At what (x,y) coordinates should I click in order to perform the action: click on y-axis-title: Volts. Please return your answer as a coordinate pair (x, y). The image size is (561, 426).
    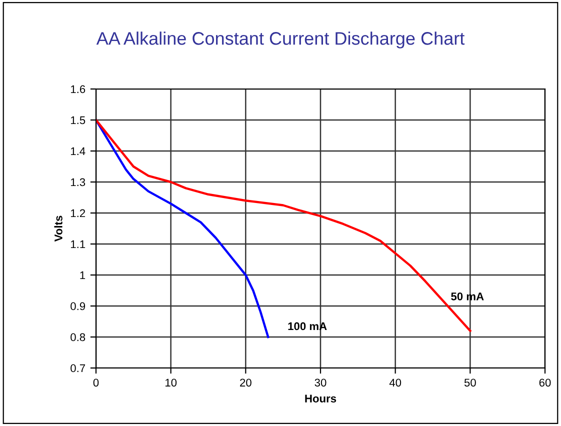
    Looking at the image, I should click on (58, 229).